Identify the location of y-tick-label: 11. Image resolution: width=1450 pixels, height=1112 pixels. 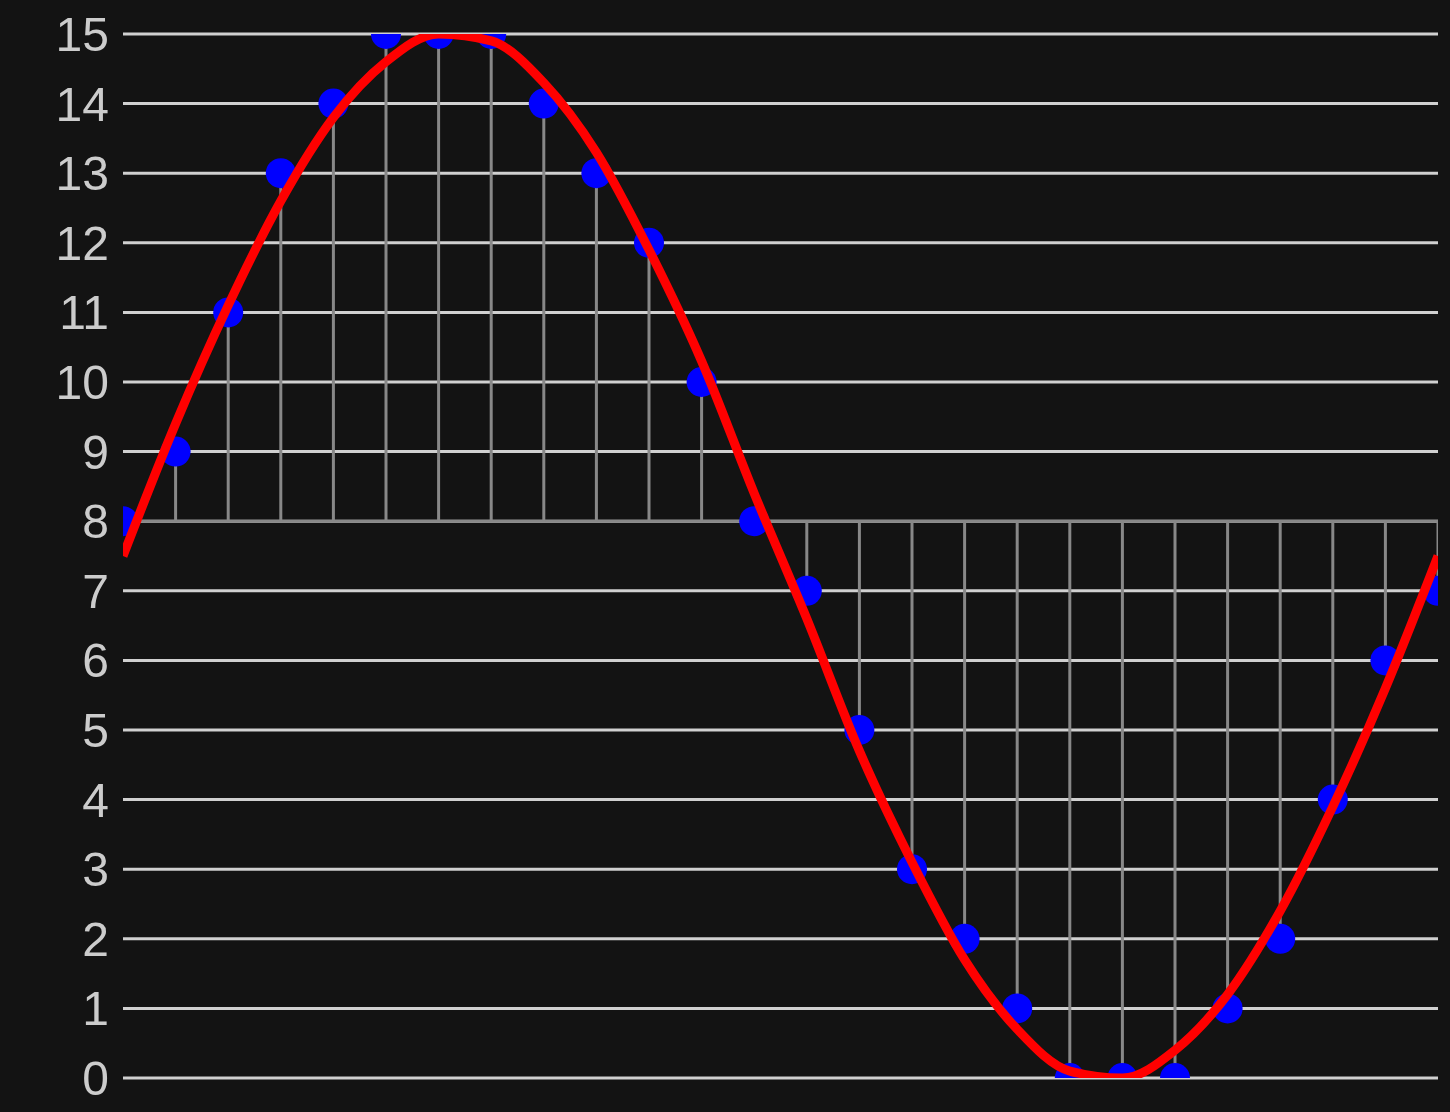
(84, 313).